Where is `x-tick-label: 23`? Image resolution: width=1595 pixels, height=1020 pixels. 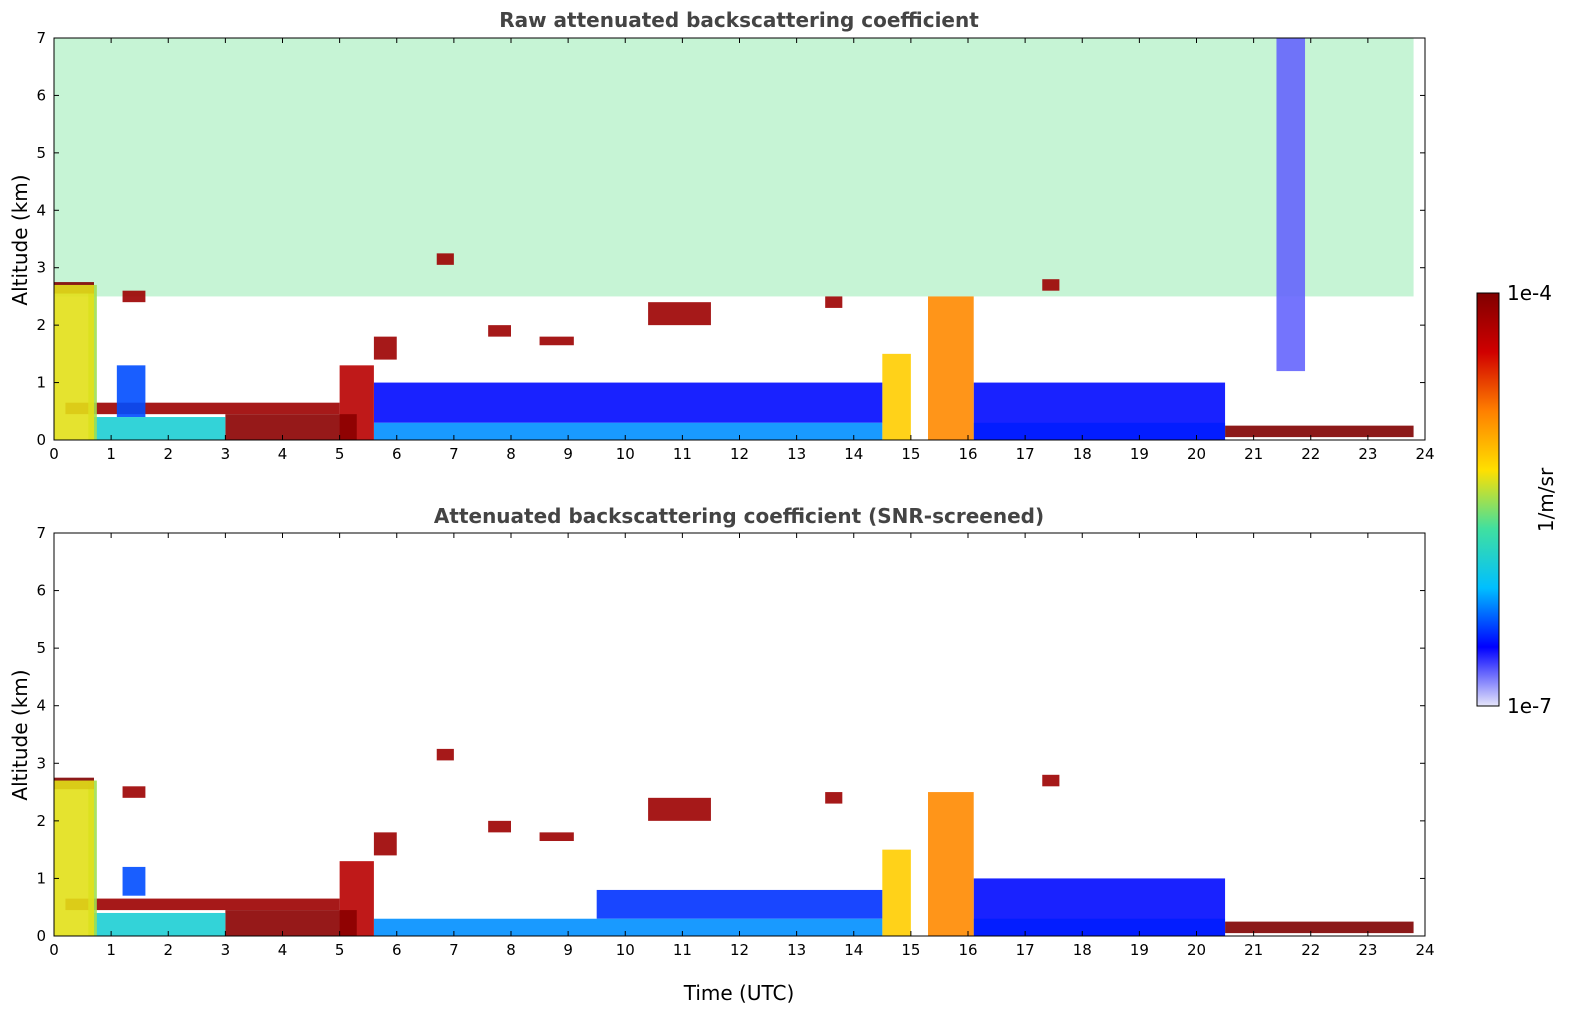
x-tick-label: 23 is located at coordinates (1367, 950).